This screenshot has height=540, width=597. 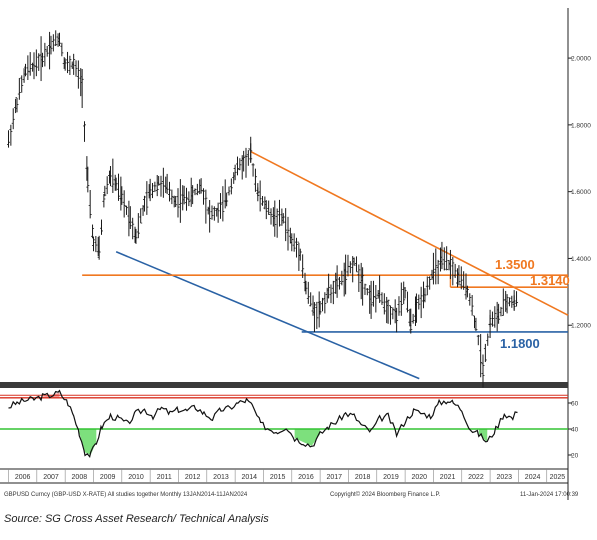 I want to click on trendline, so click(x=267, y=315).